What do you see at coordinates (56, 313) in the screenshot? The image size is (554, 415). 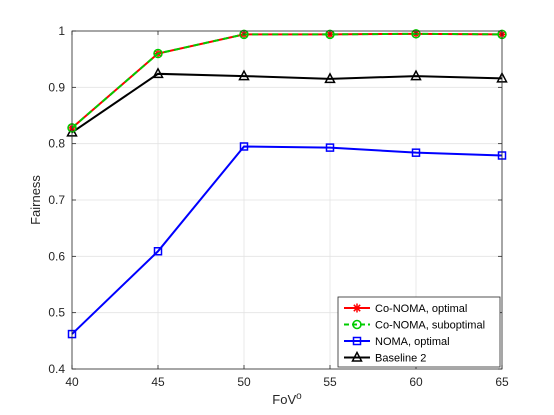 I see `y-tick-label: 0.5` at bounding box center [56, 313].